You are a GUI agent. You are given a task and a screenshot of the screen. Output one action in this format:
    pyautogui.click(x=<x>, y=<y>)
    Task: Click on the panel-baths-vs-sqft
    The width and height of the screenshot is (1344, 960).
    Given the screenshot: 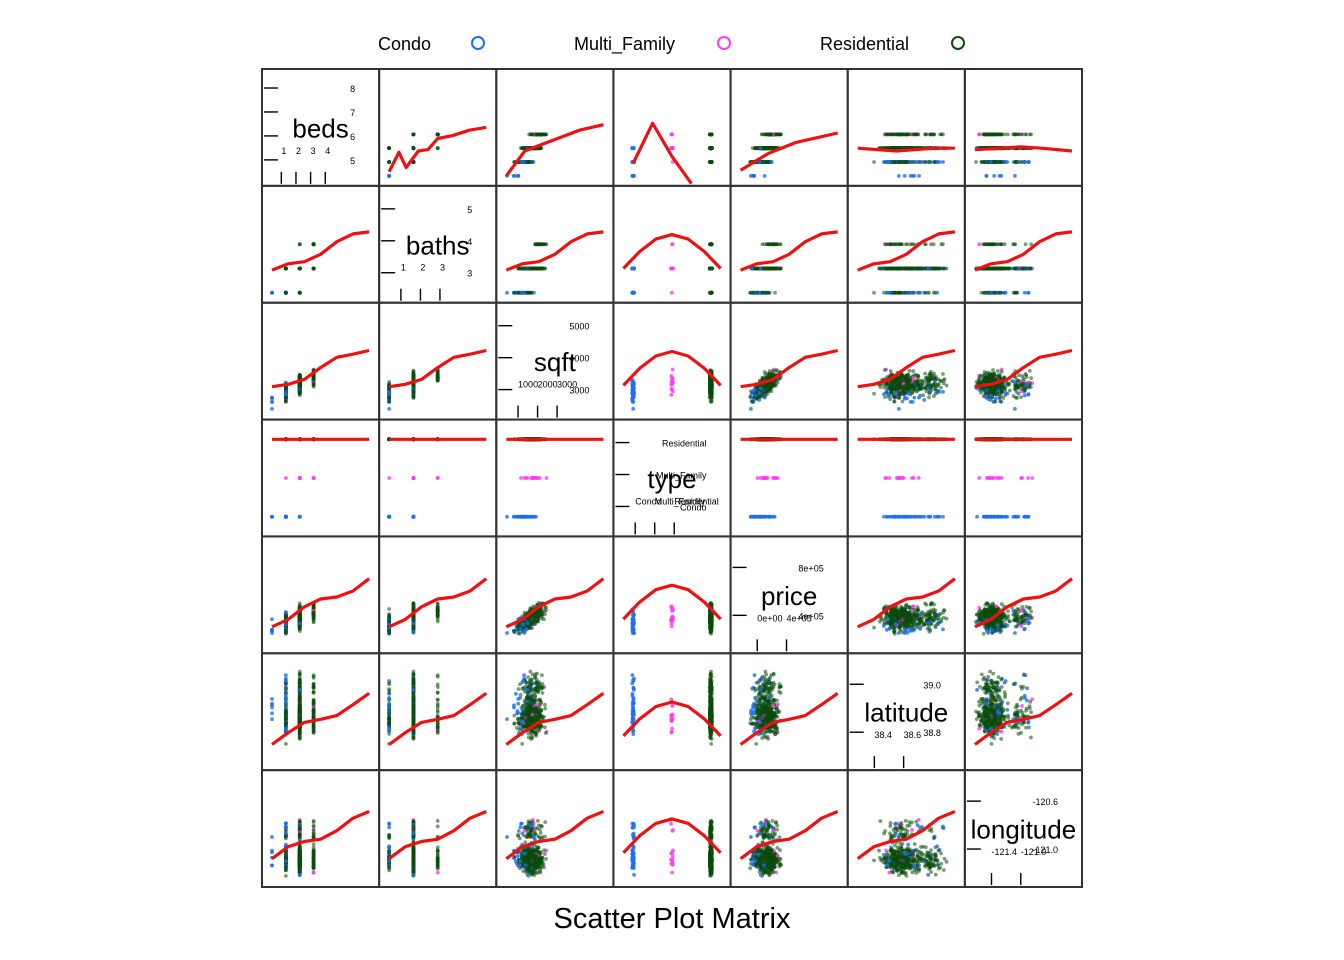 What is the action you would take?
    pyautogui.click(x=555, y=244)
    